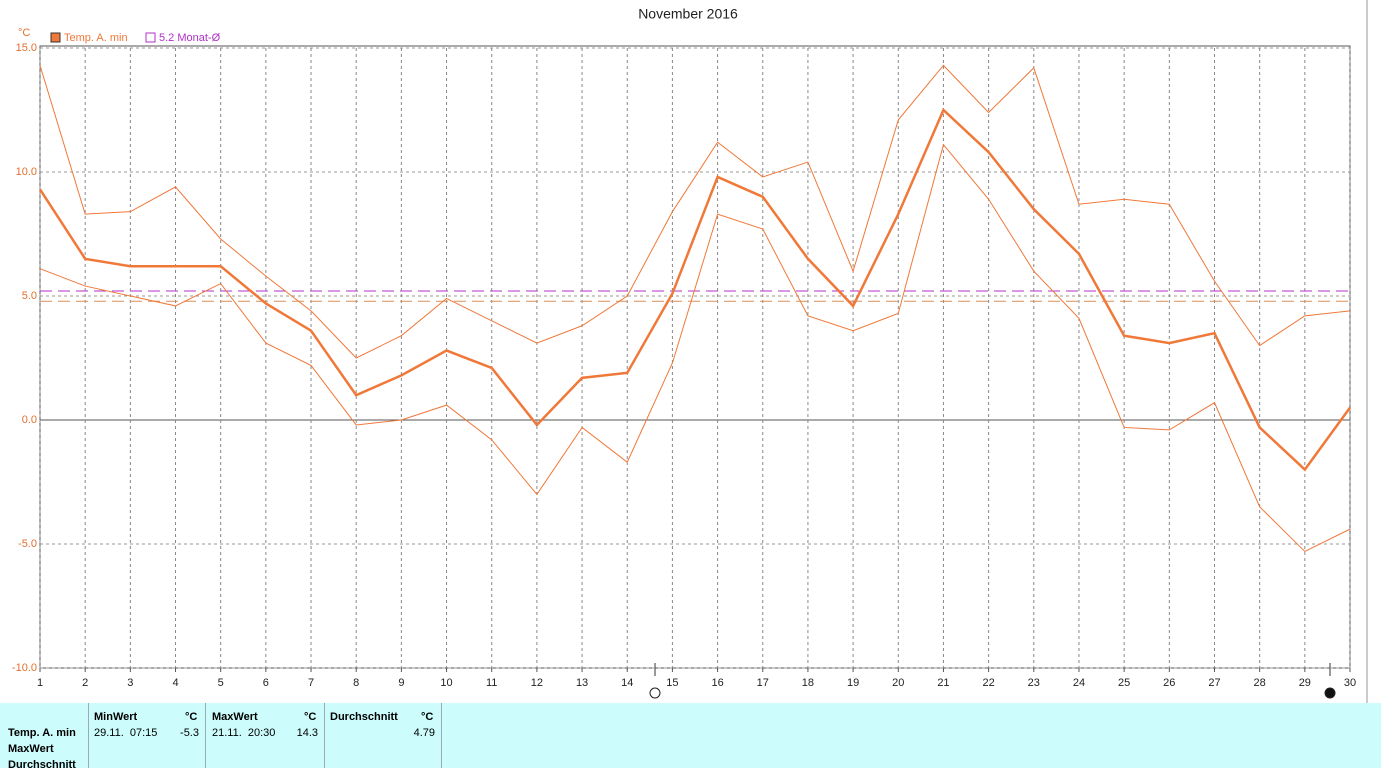 The height and width of the screenshot is (771, 1381). What do you see at coordinates (491, 683) in the screenshot?
I see `x-tick-label: 11` at bounding box center [491, 683].